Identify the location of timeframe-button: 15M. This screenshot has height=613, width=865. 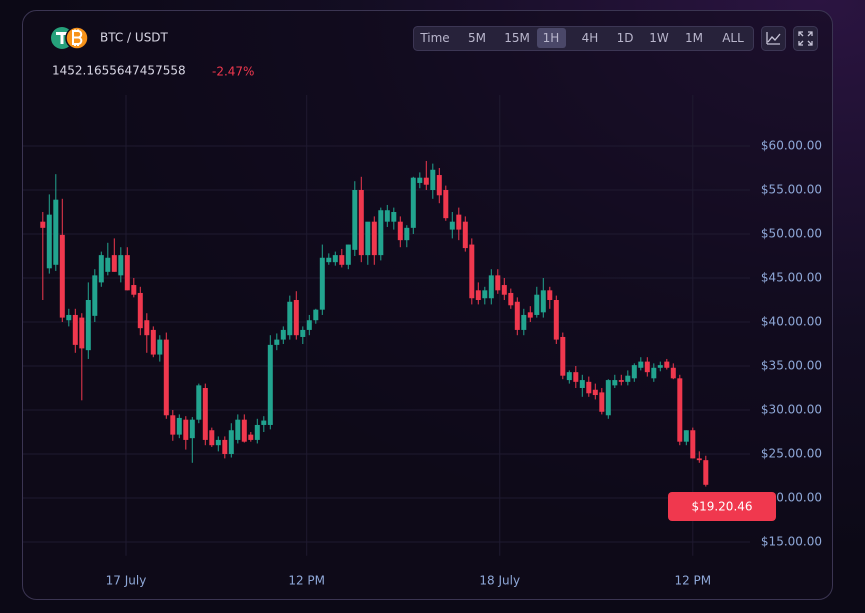
(517, 38).